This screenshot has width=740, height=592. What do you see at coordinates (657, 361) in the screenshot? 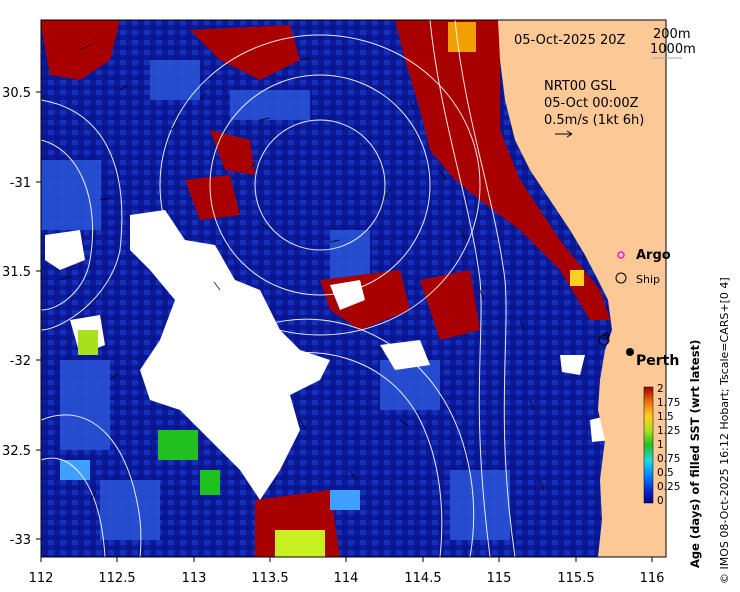
I see `perth-city-label: Perth` at bounding box center [657, 361].